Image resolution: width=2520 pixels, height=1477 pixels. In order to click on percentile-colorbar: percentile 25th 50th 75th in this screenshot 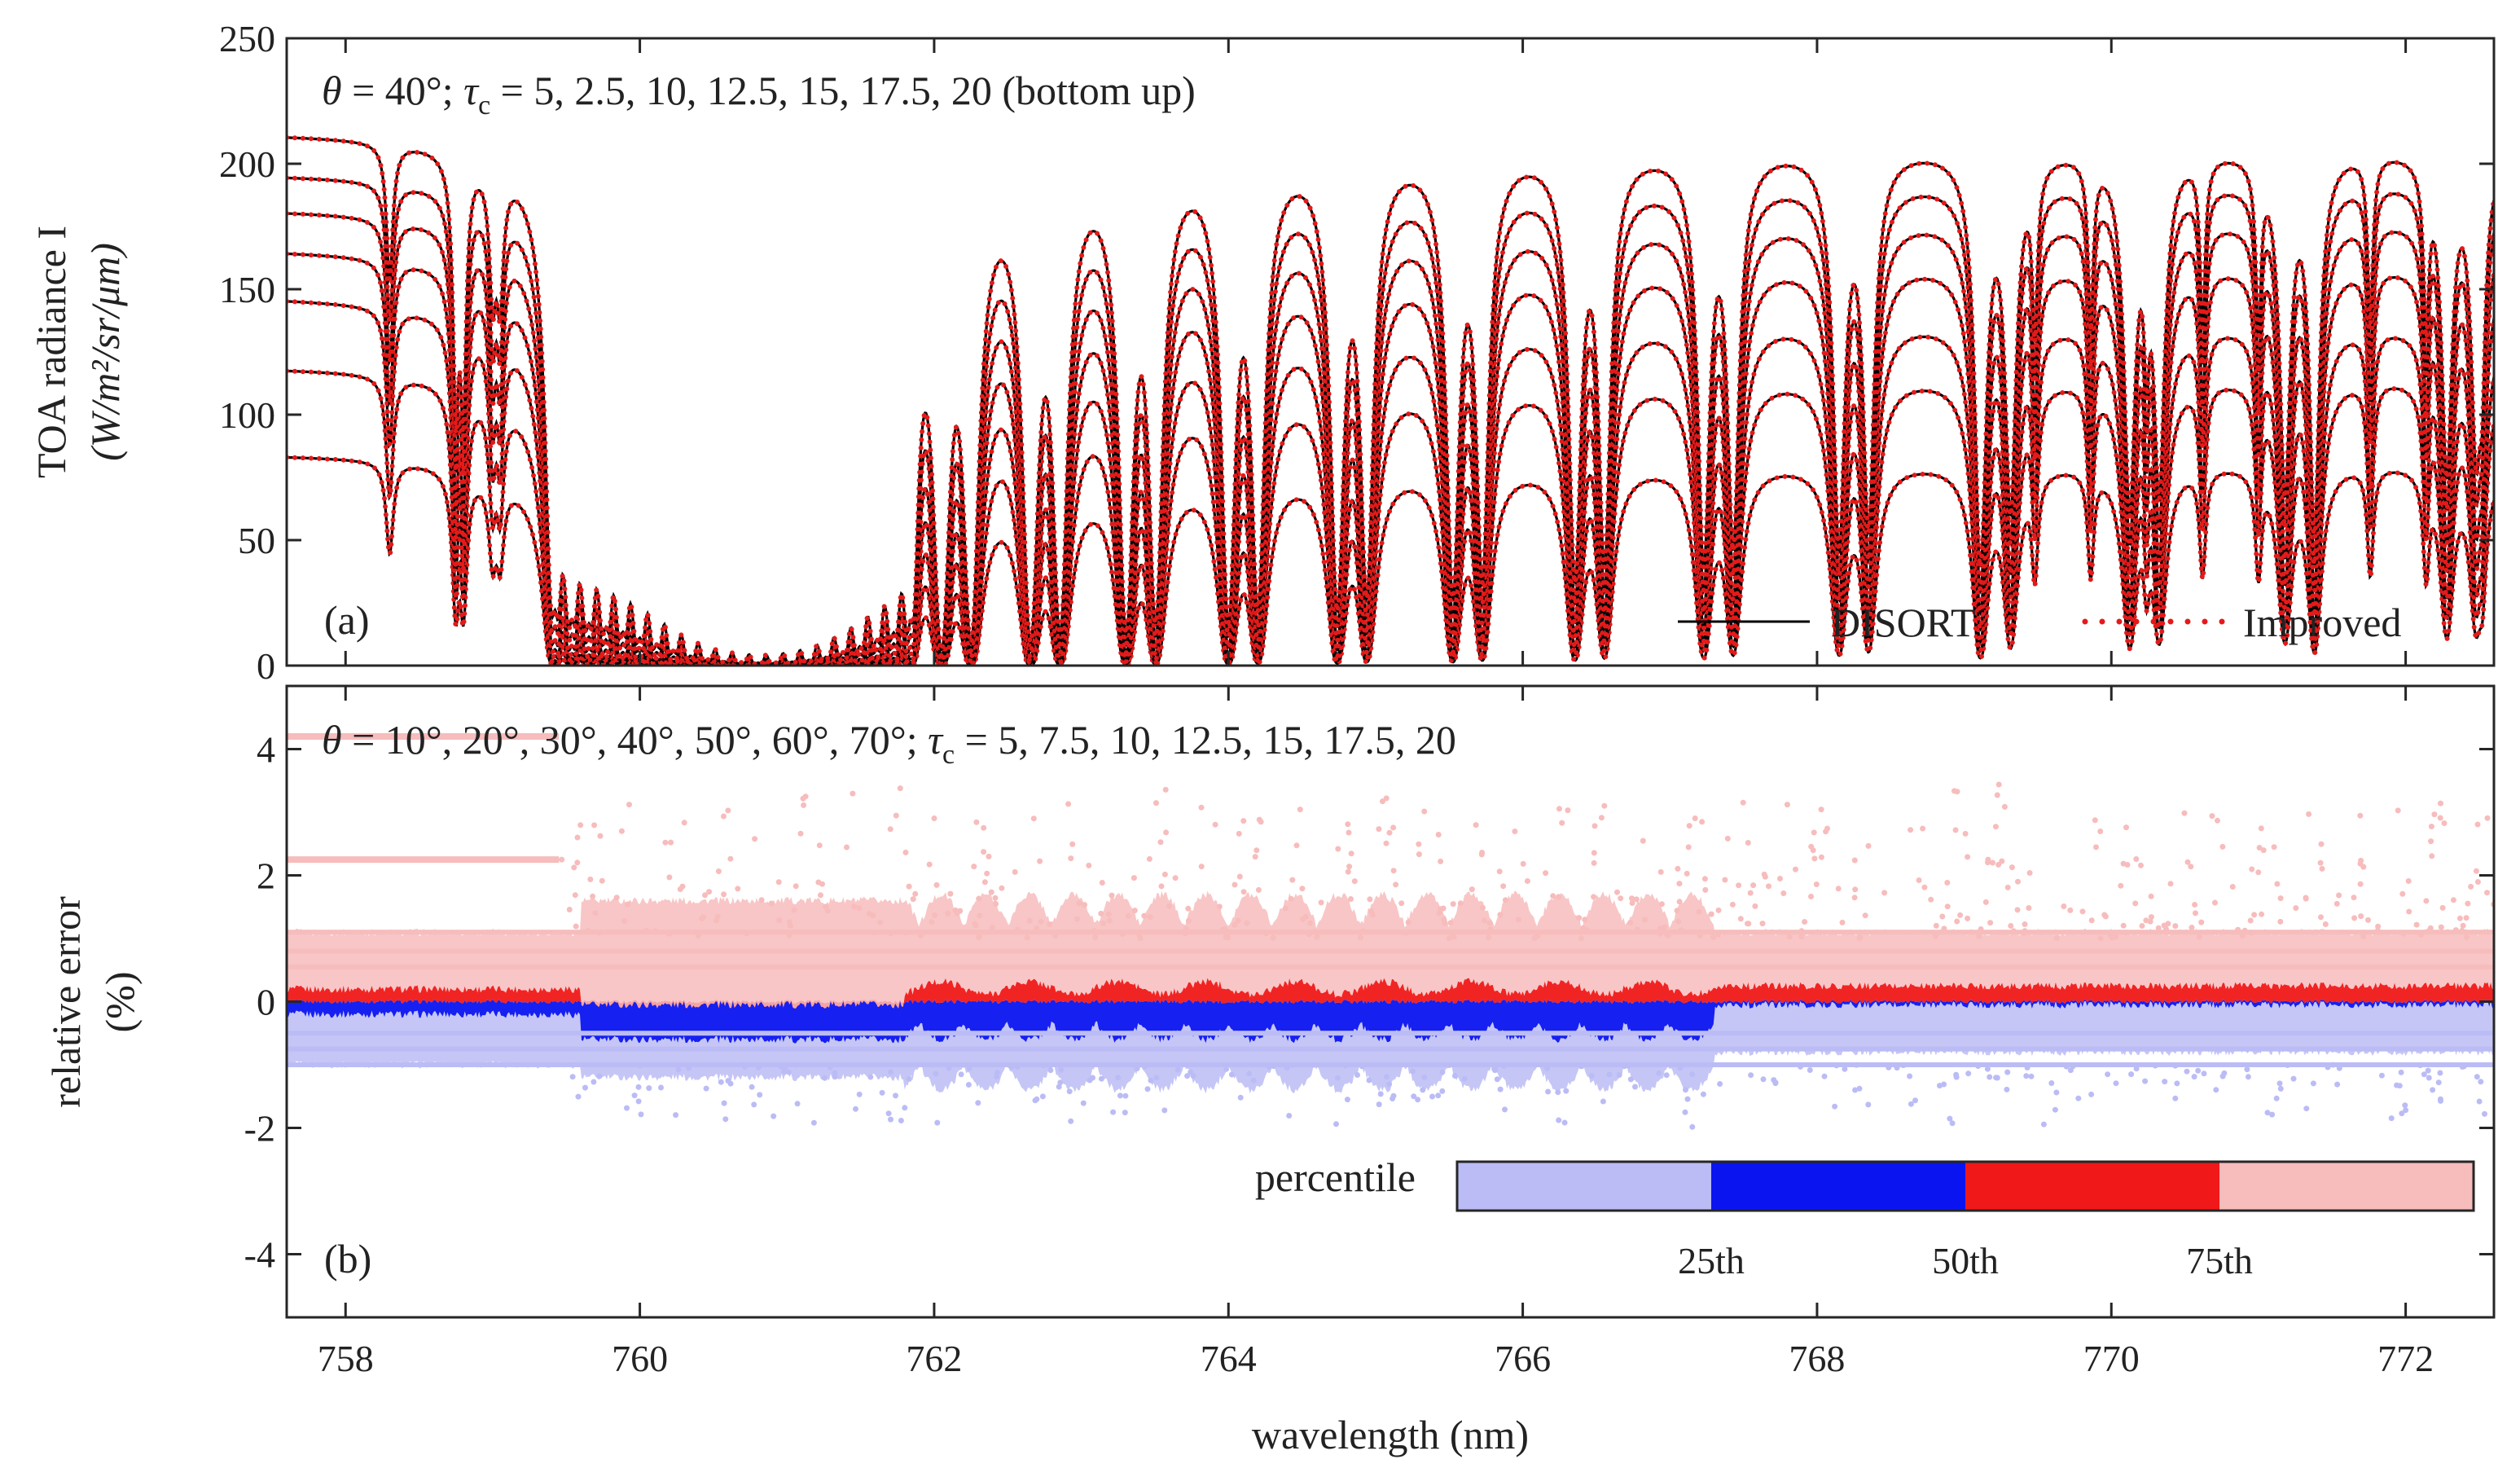, I will do `click(1865, 1217)`.